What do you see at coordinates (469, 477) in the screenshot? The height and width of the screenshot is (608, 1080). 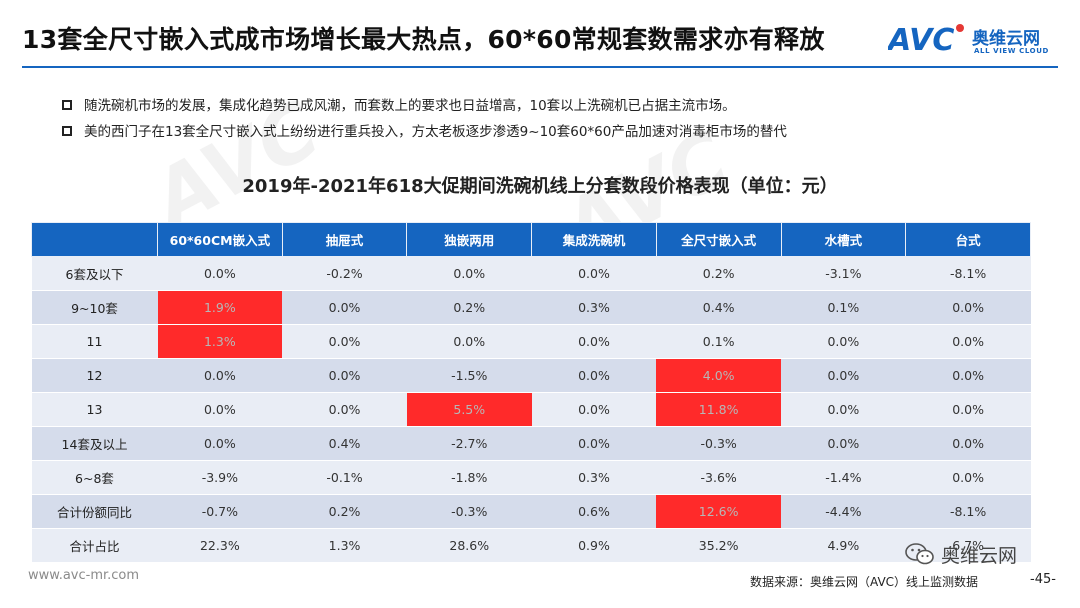 I see `table-cell: -1.8%` at bounding box center [469, 477].